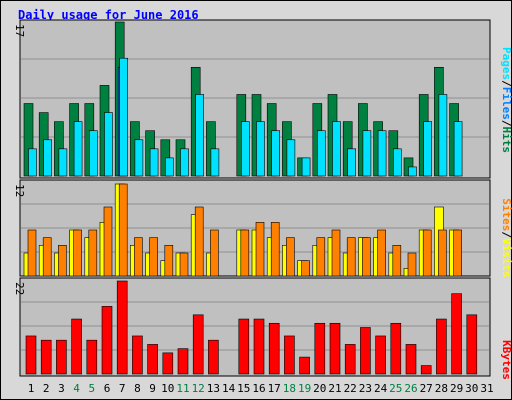  Describe the element at coordinates (122, 388) in the screenshot. I see `x-tick-label: 7` at that location.